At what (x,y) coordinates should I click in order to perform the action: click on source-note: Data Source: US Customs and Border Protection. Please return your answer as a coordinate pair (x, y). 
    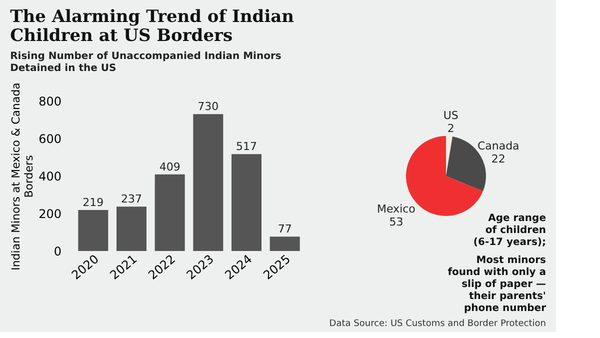
    Looking at the image, I should click on (437, 324).